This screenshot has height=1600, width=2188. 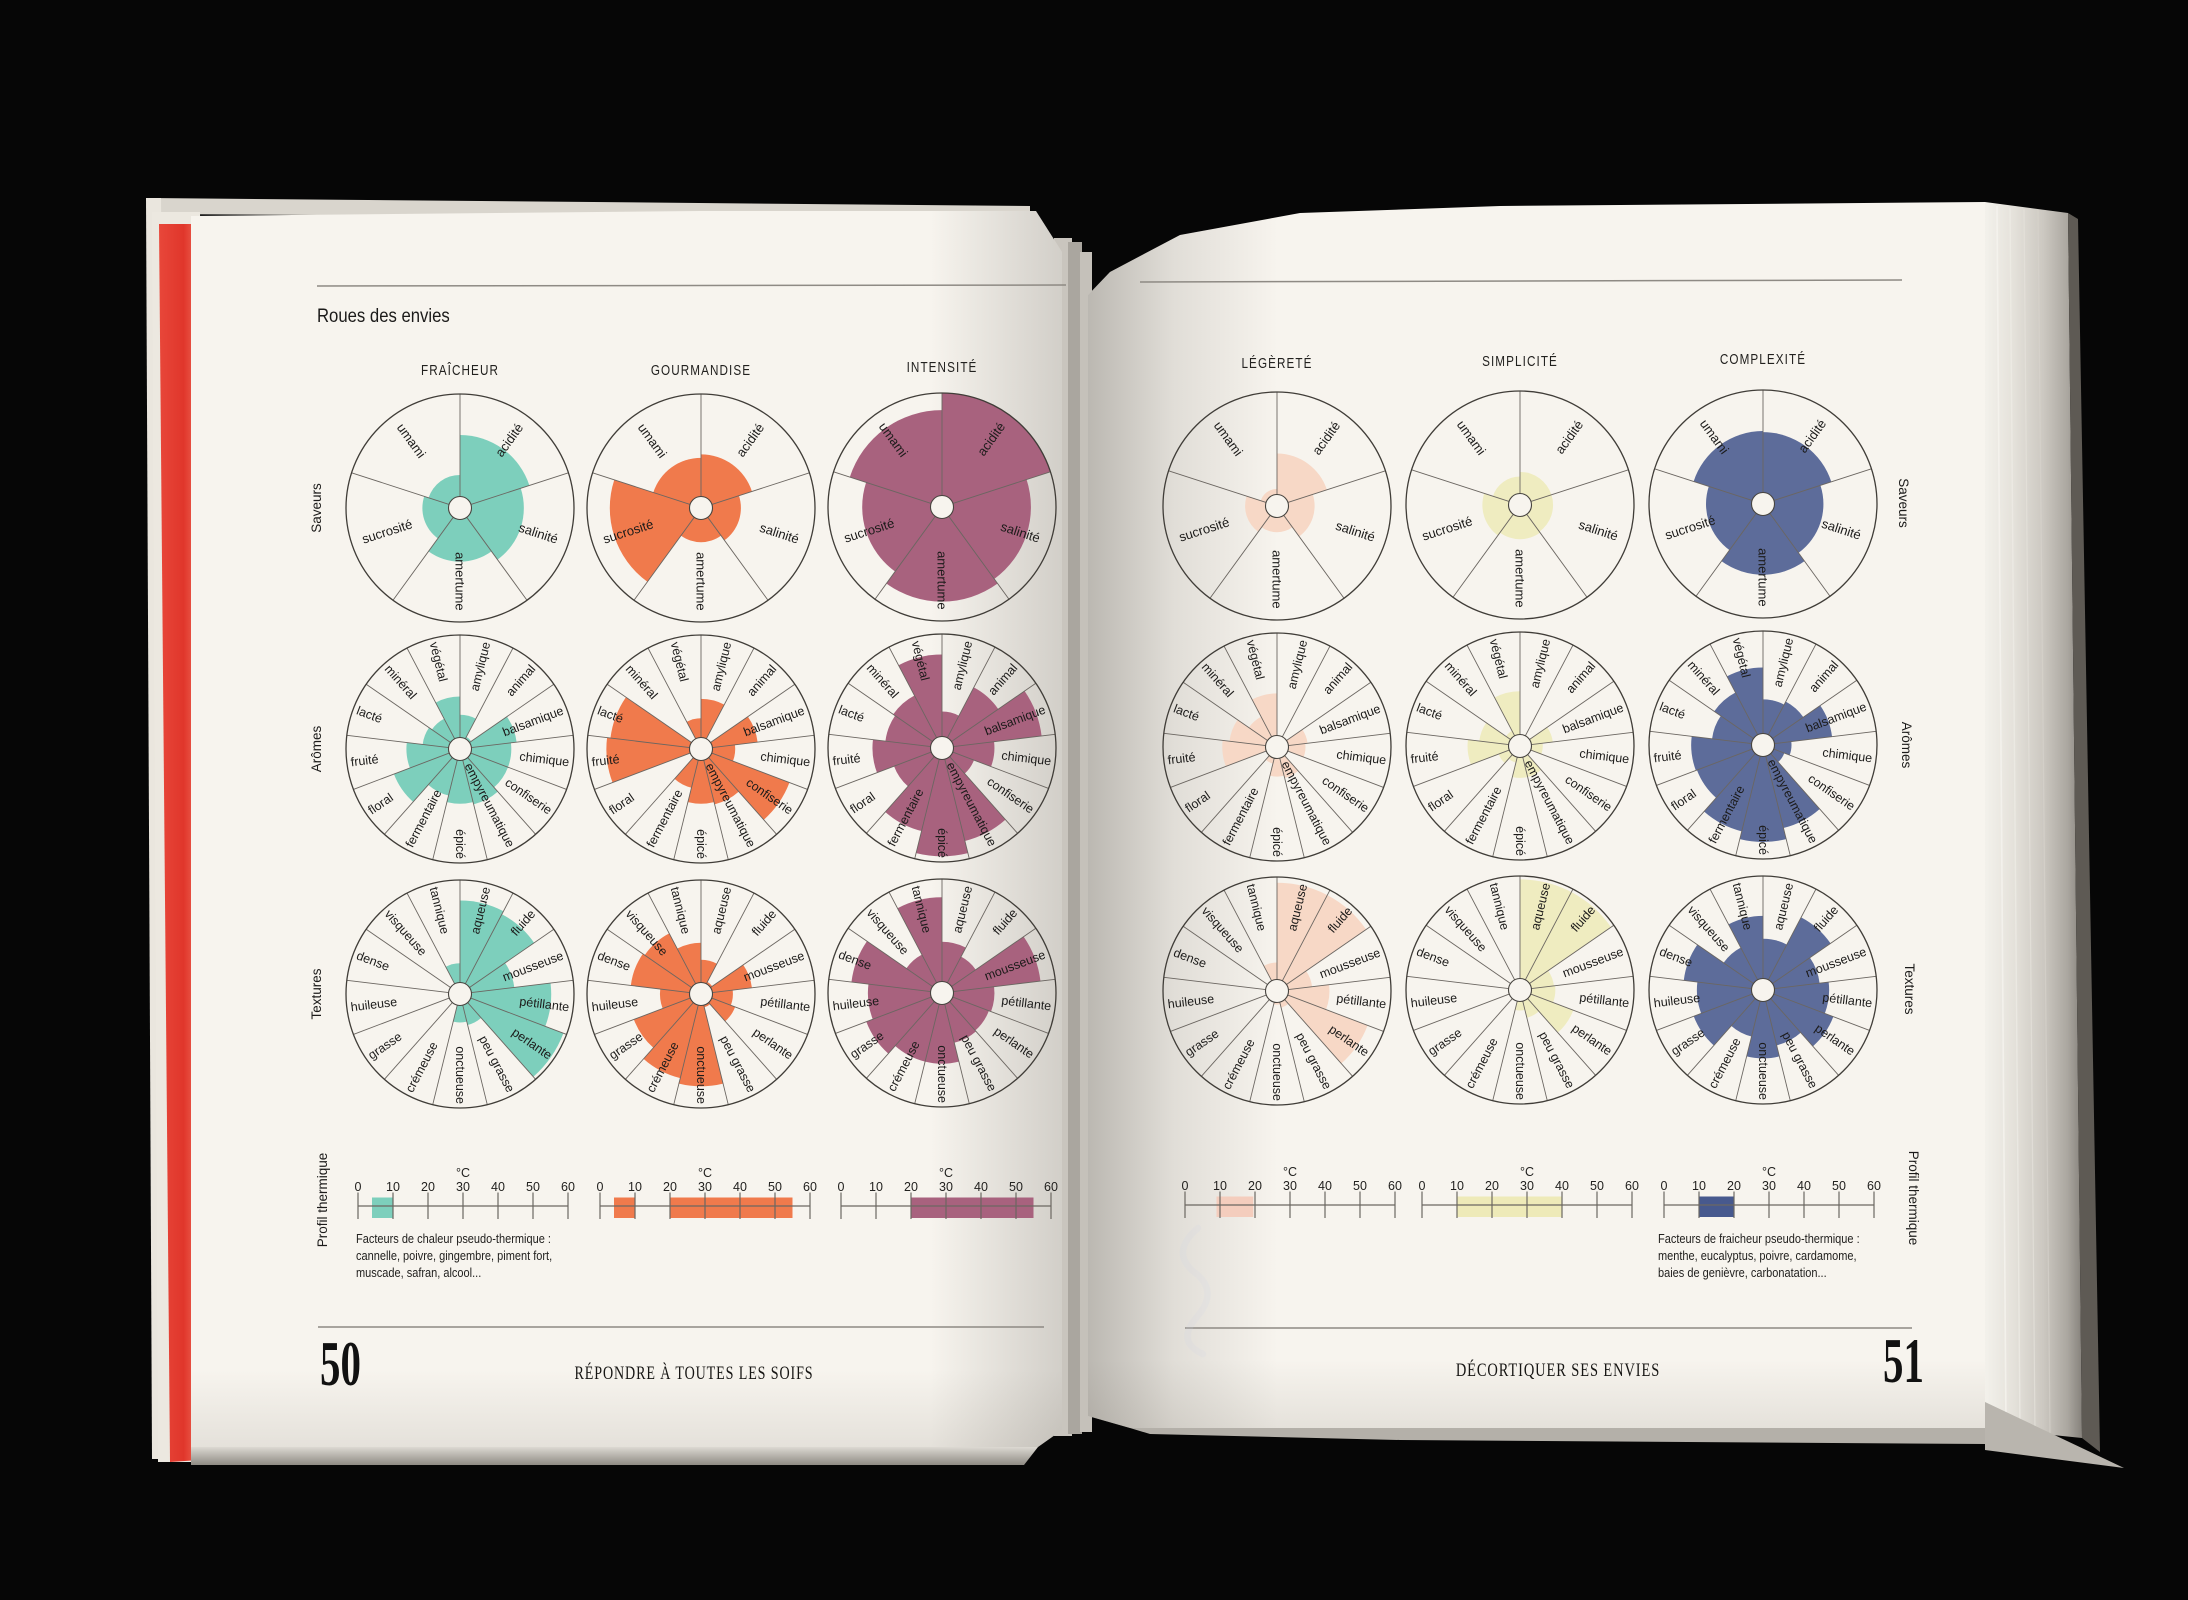 What do you see at coordinates (460, 370) in the screenshot?
I see `svg-text: FRAÎCHEUR` at bounding box center [460, 370].